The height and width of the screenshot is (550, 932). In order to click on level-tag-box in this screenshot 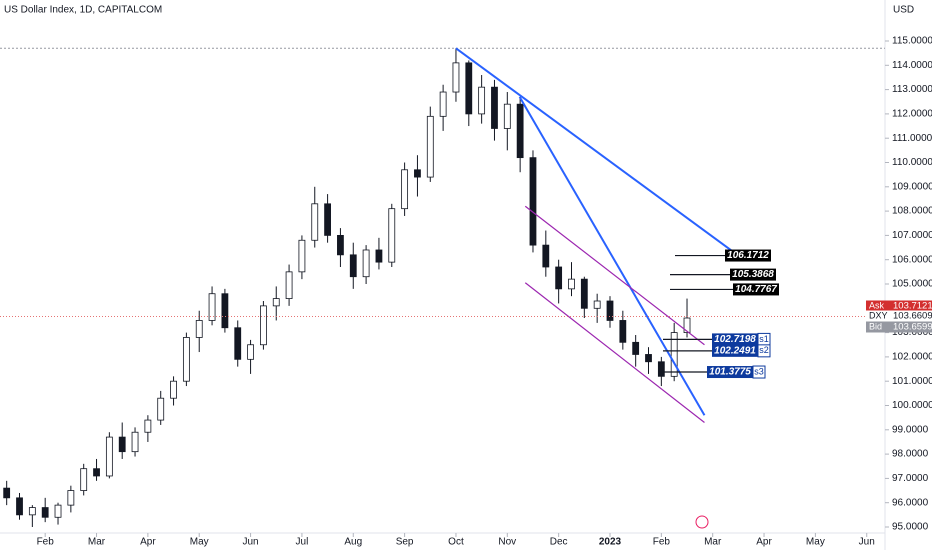, I will do `click(764, 351)`.